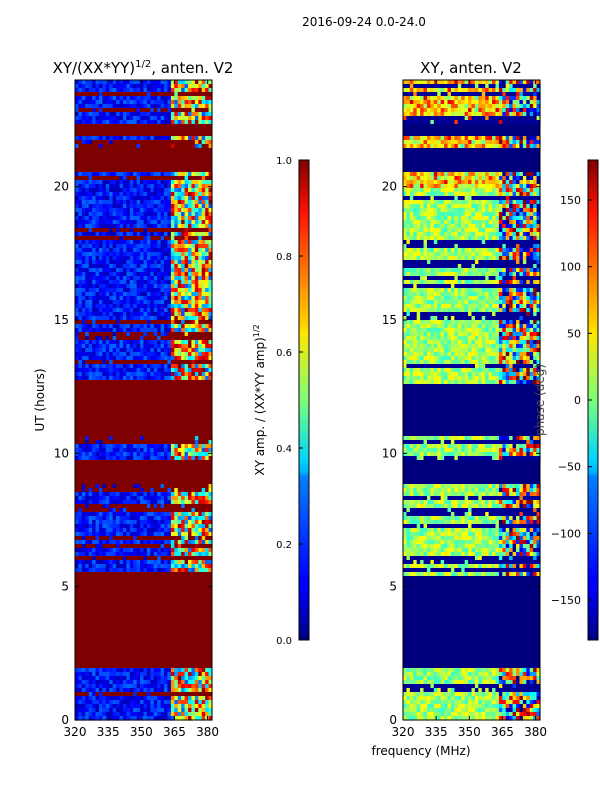  I want to click on amplitude-title-sup: 1/2, so click(143, 64).